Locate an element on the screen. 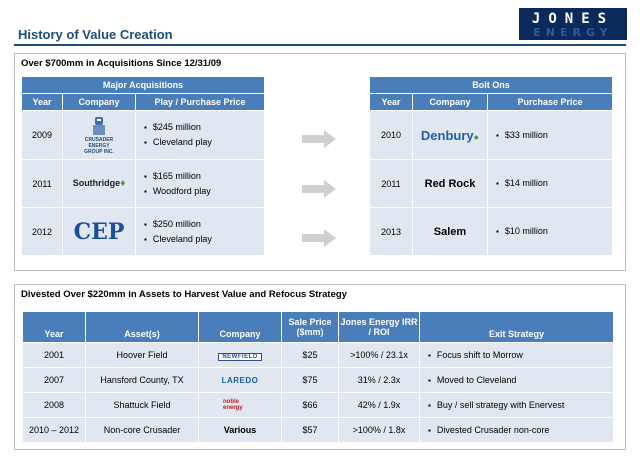  irr-cell: 42% / 1.9x is located at coordinates (379, 405).